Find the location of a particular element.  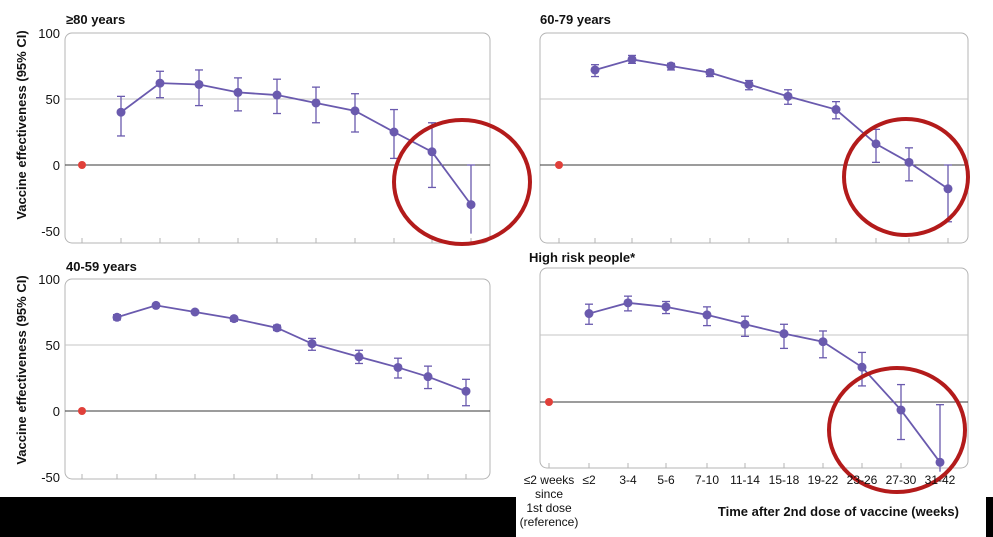

reference-tick-label: ≤2 weeks is located at coordinates (549, 480).